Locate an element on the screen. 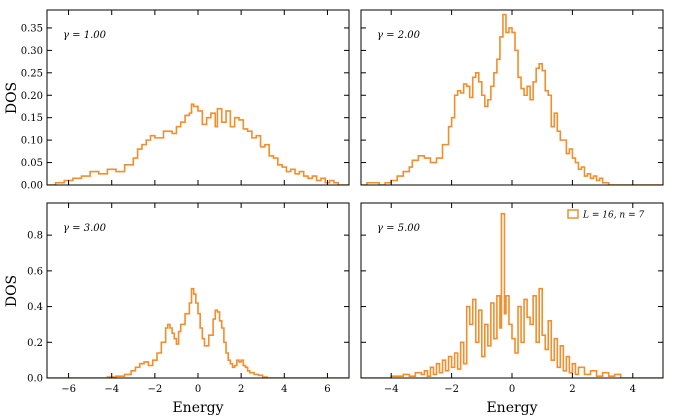  y-tick-label: 0.30 is located at coordinates (32, 51).